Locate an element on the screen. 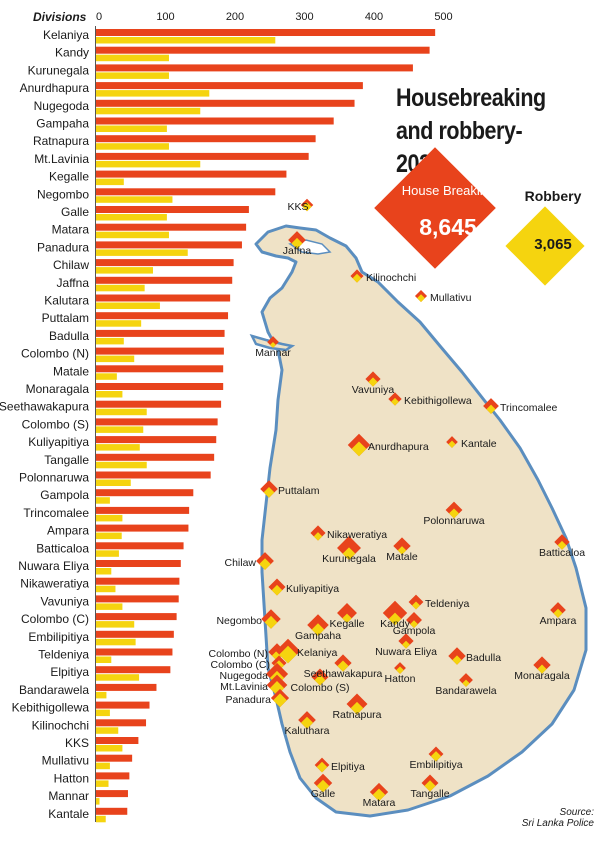  x-tick-label: 0 is located at coordinates (99, 17).